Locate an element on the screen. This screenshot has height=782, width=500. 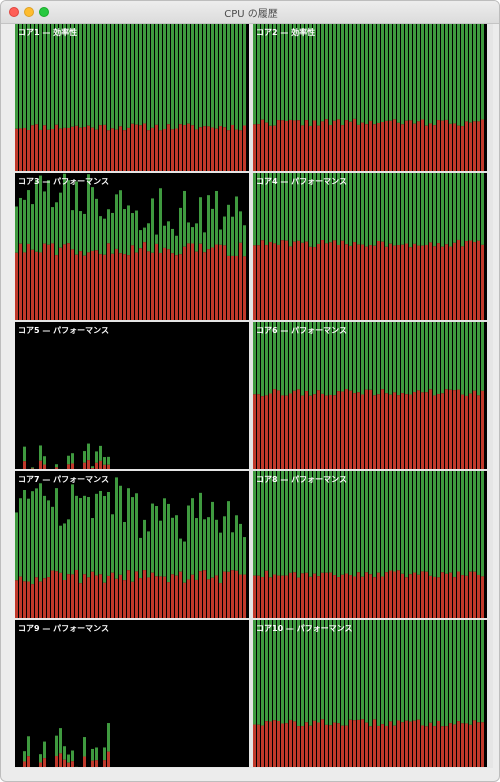
close-window-button is located at coordinates (14, 12).